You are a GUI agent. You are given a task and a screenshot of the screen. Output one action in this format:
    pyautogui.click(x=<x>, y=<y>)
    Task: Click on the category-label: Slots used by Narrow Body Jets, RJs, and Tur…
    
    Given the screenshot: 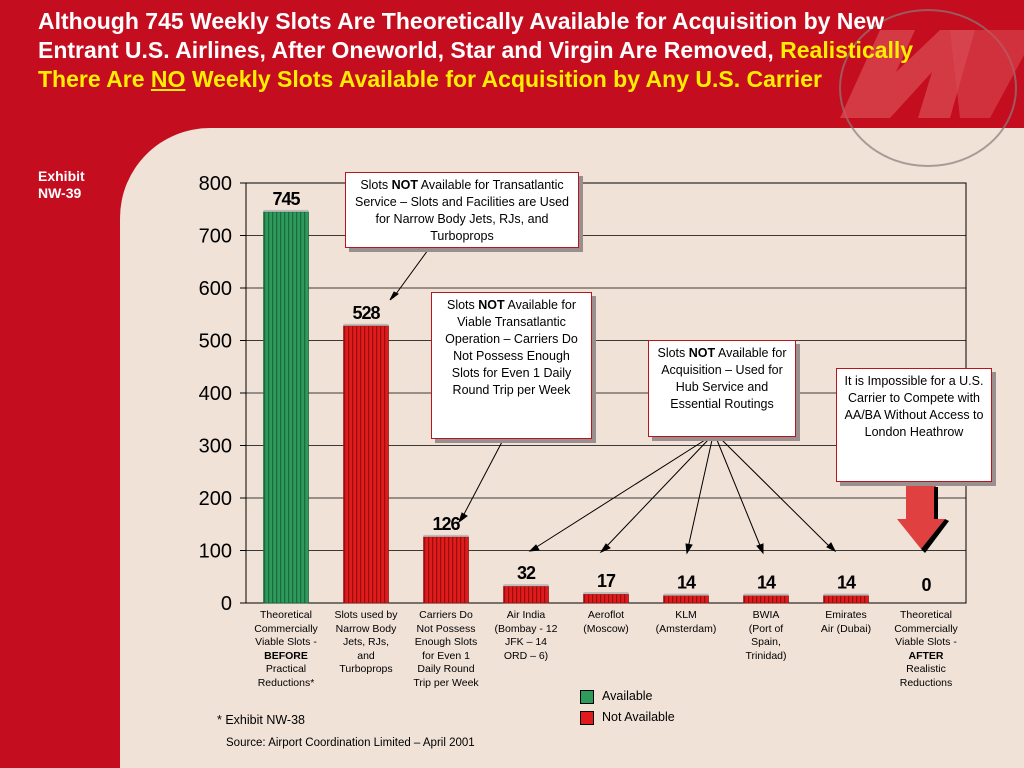 What is the action you would take?
    pyautogui.click(x=366, y=642)
    